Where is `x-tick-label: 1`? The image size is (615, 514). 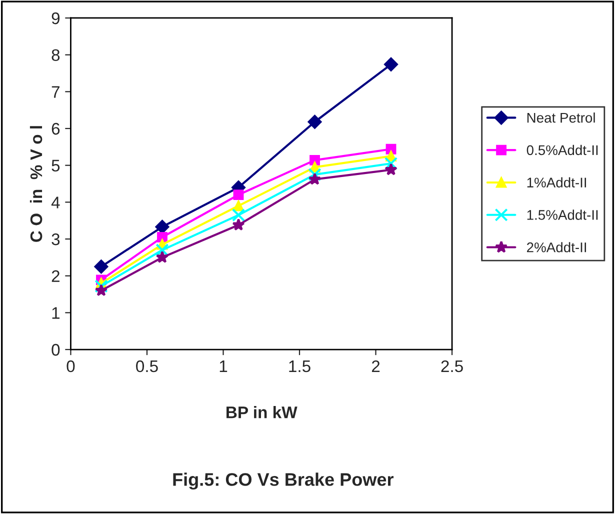
x-tick-label: 1 is located at coordinates (224, 366).